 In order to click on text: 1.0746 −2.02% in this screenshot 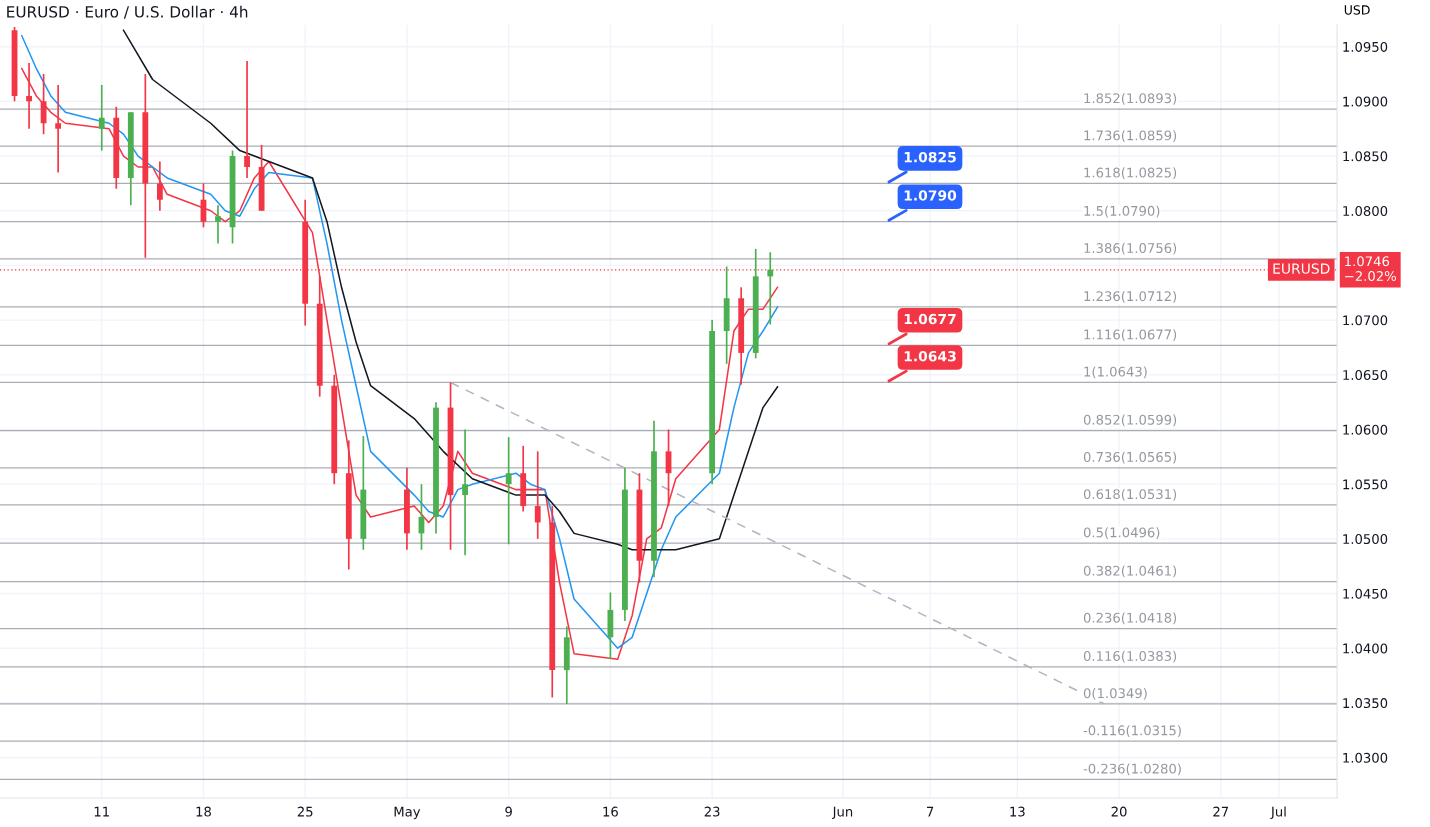, I will do `click(1370, 269)`.